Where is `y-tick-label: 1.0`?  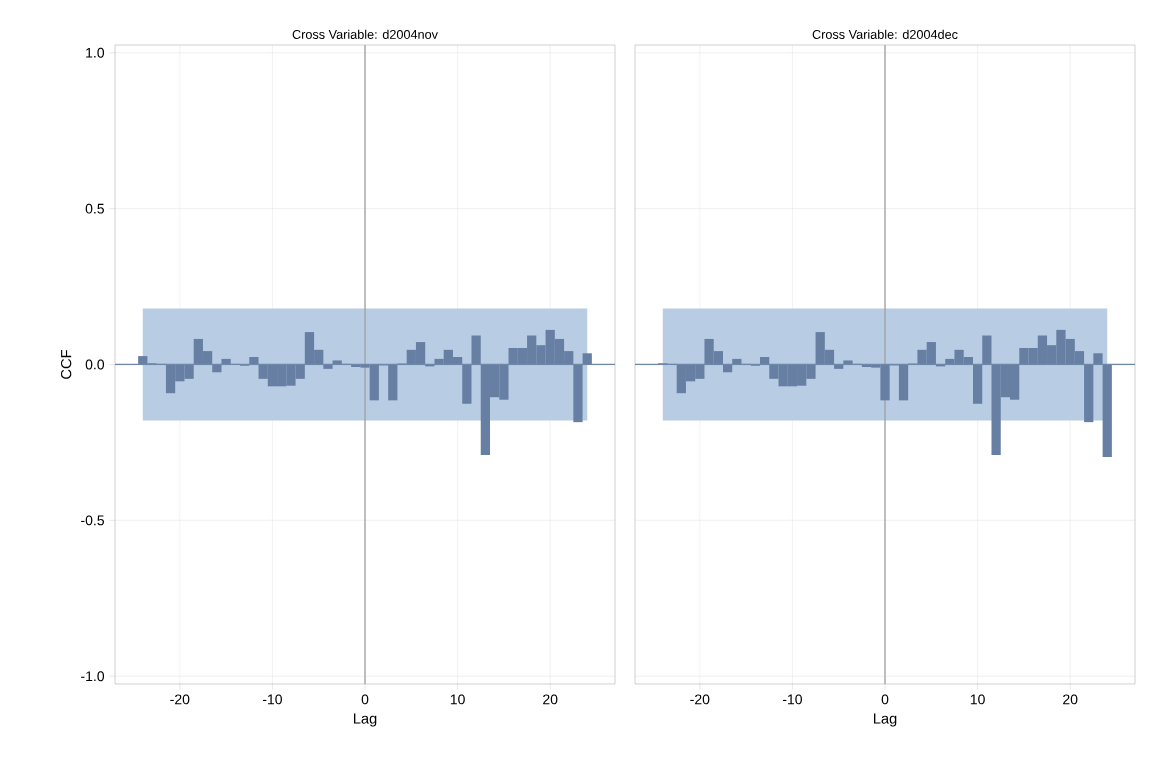
y-tick-label: 1.0 is located at coordinates (95, 52).